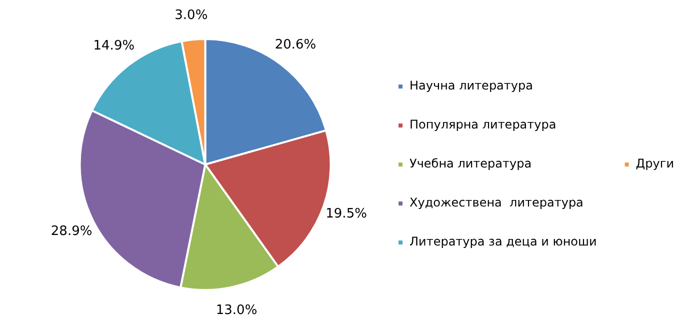 The height and width of the screenshot is (327, 698). I want to click on legend-label: Художествена литература, so click(497, 203).